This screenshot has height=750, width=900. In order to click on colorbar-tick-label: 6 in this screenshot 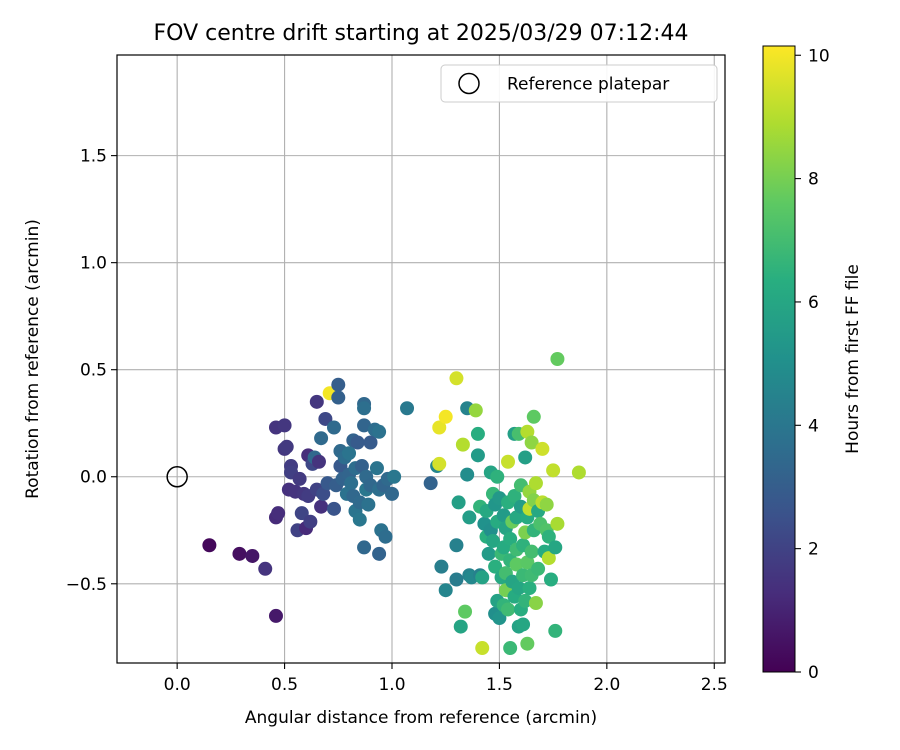, I will do `click(813, 303)`.